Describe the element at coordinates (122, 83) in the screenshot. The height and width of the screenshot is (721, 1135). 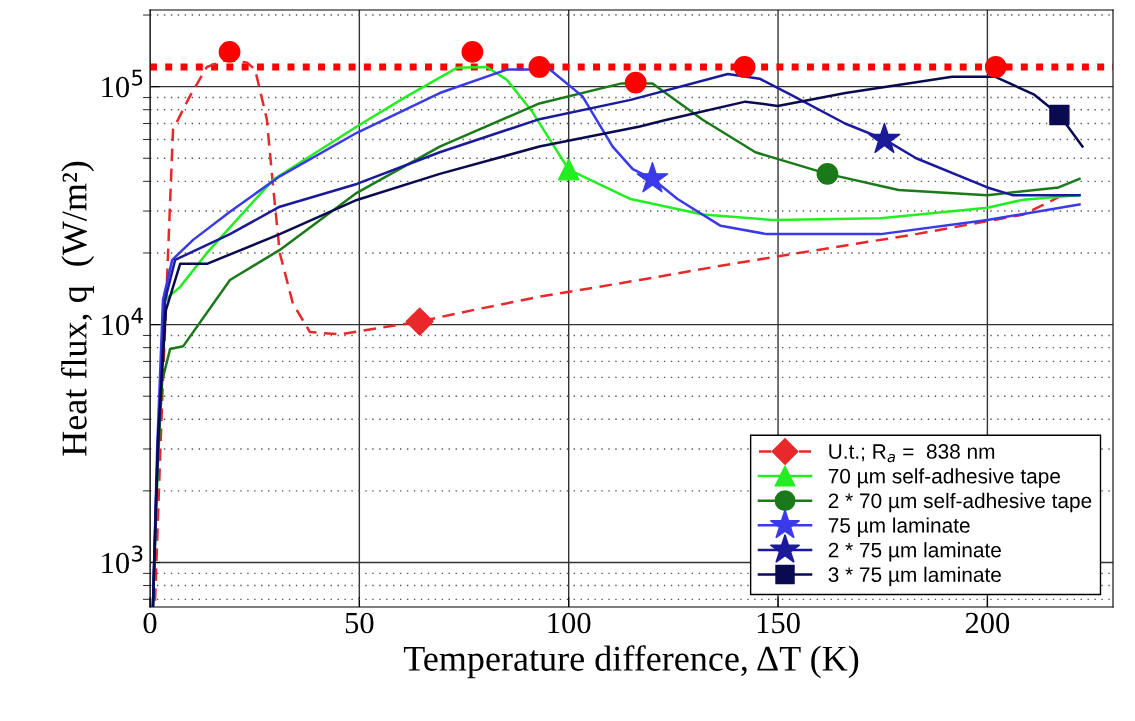
I see `y-tick-label: 10$^{5}$` at that location.